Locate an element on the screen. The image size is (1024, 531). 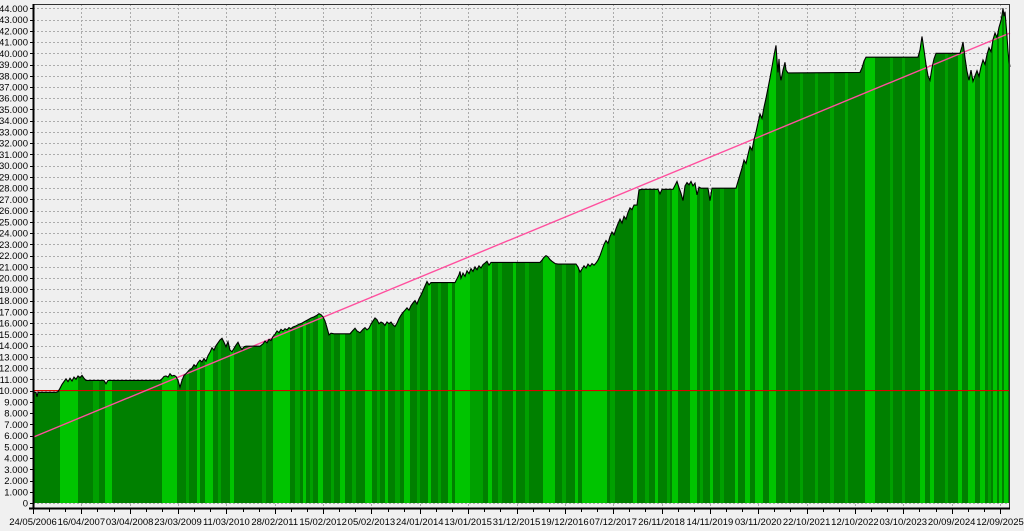
y-tick-label: 2.000 is located at coordinates (16, 481).